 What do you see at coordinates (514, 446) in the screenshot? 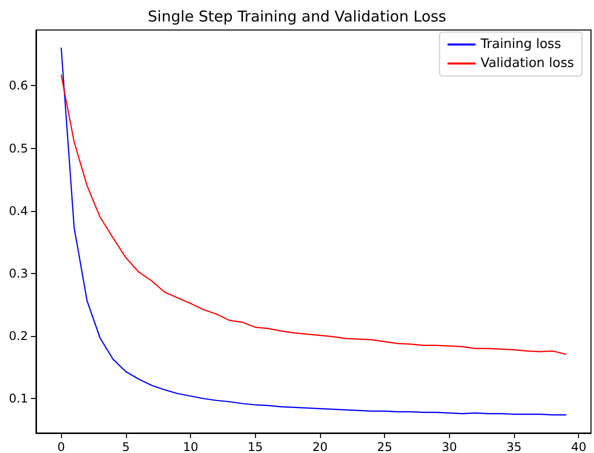
I see `x-tick-label: 35` at bounding box center [514, 446].